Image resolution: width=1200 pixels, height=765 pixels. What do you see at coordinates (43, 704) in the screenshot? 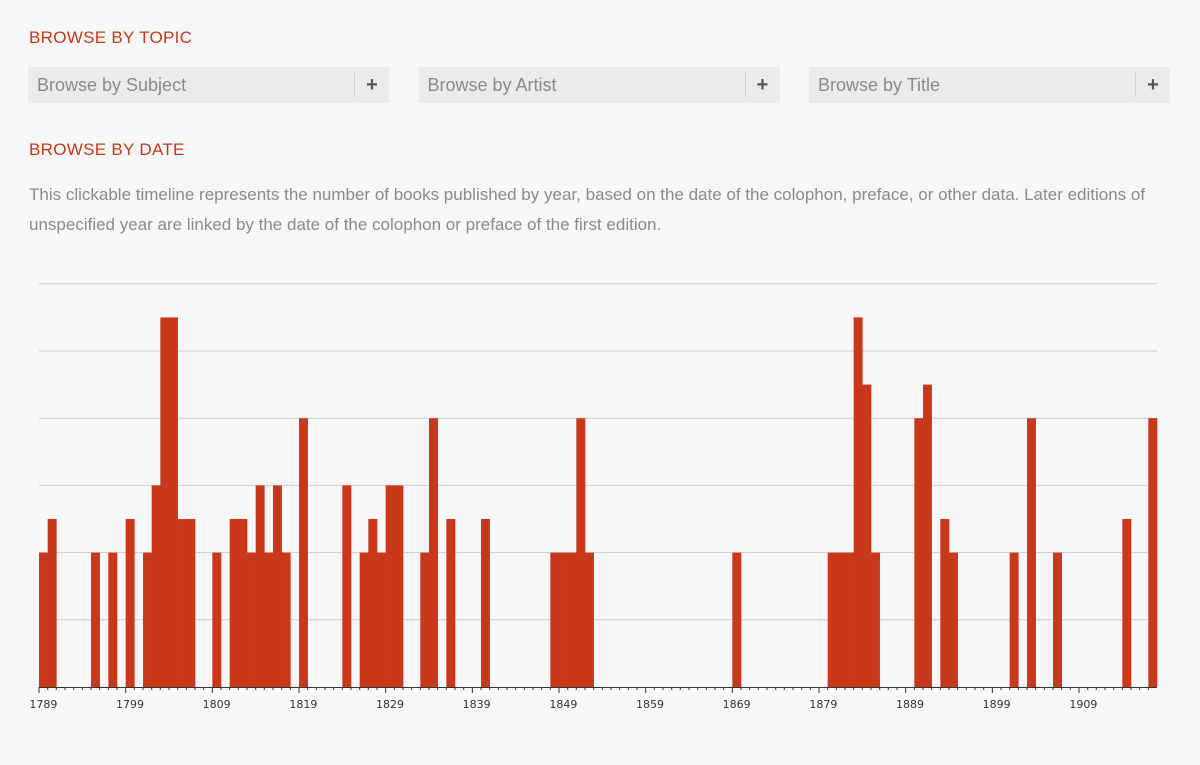
I see `tick-label-1789: 1789` at bounding box center [43, 704].